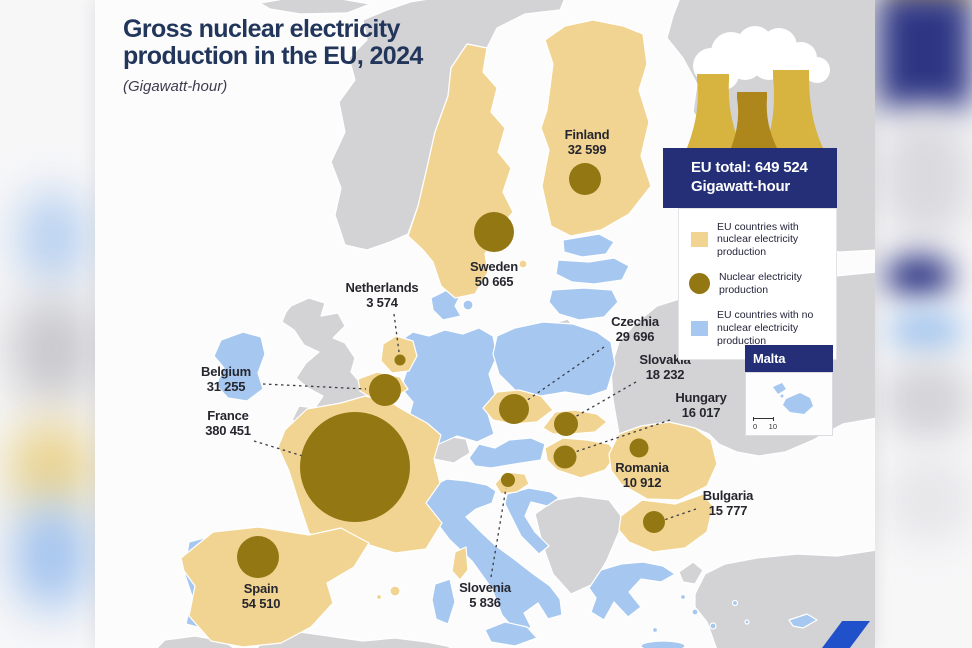  I want to click on country-shape-gotland, so click(523, 264).